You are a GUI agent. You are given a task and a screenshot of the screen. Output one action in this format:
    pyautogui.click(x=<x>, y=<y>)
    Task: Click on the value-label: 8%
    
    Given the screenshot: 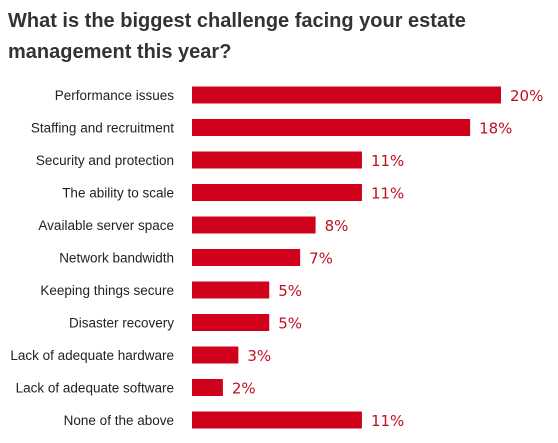 What is the action you would take?
    pyautogui.click(x=337, y=226)
    